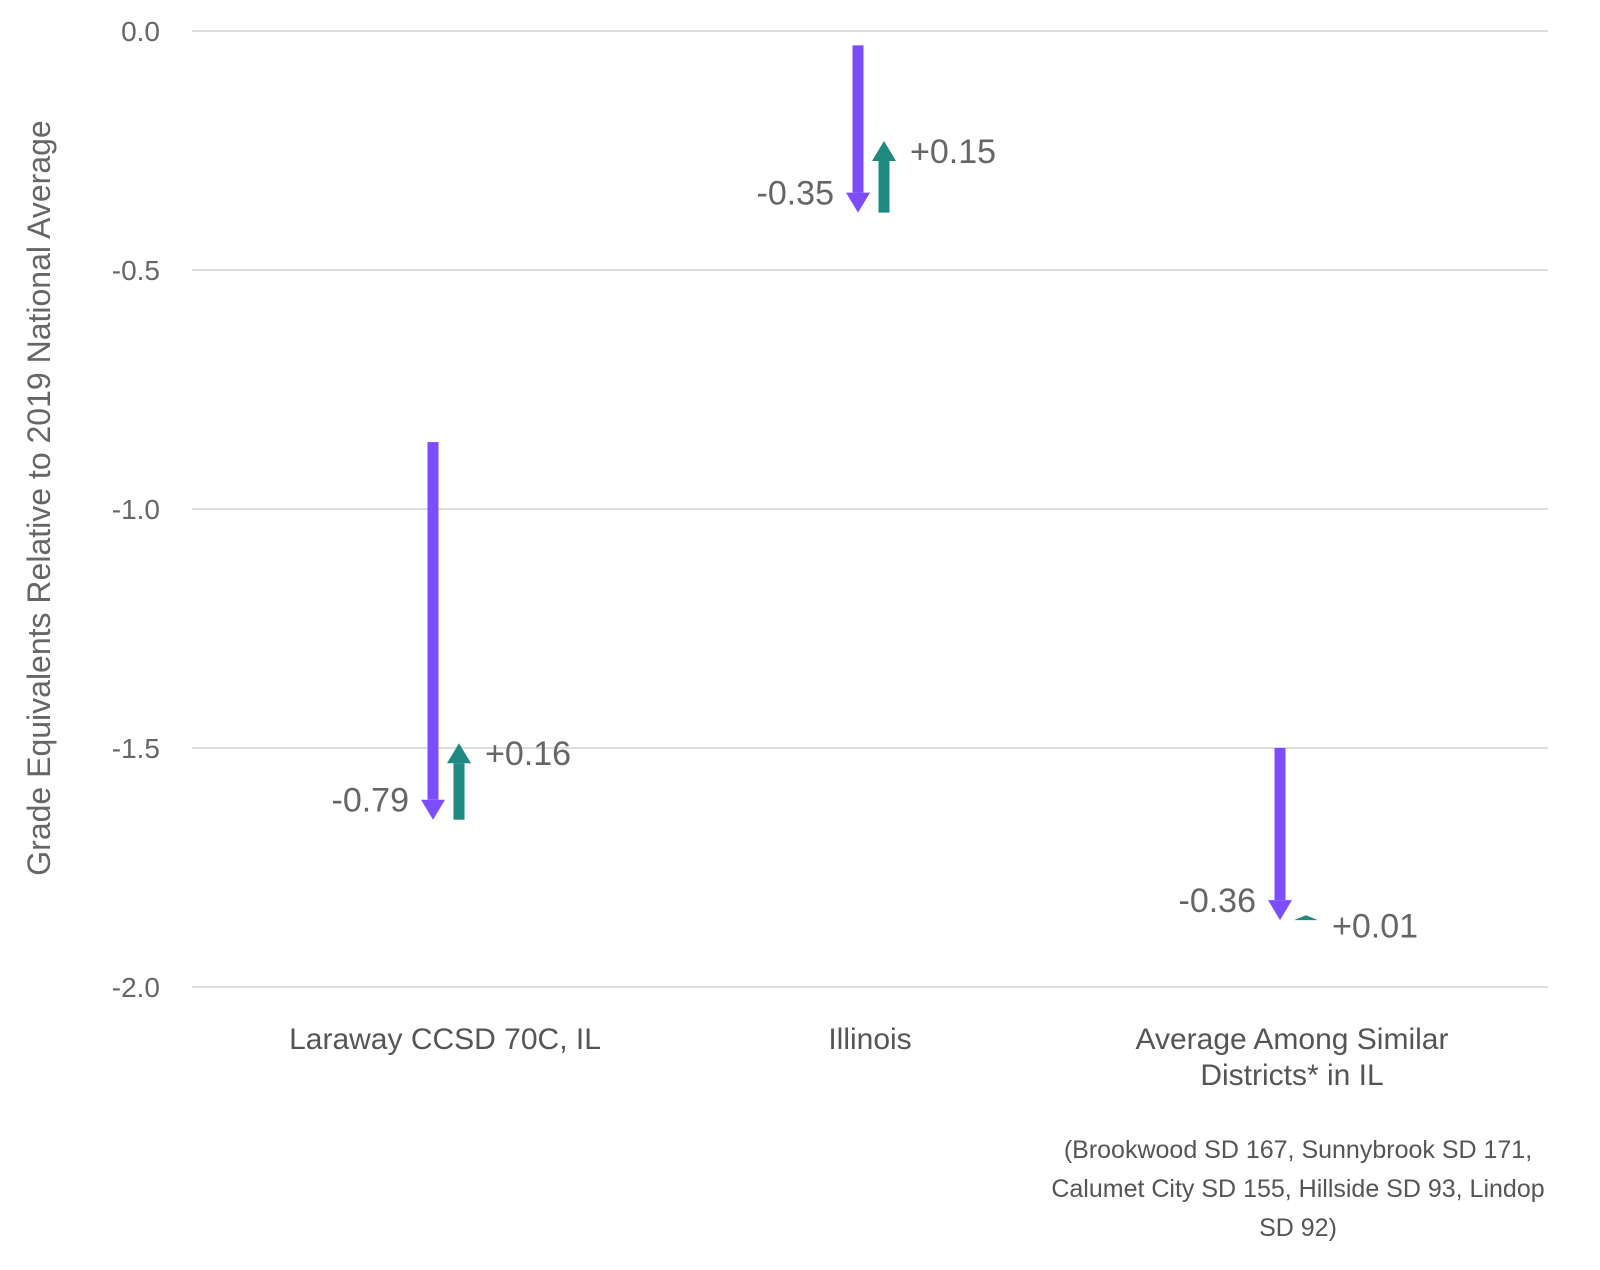 The image size is (1600, 1270). I want to click on category-label: Average Among Similar, so click(1292, 1039).